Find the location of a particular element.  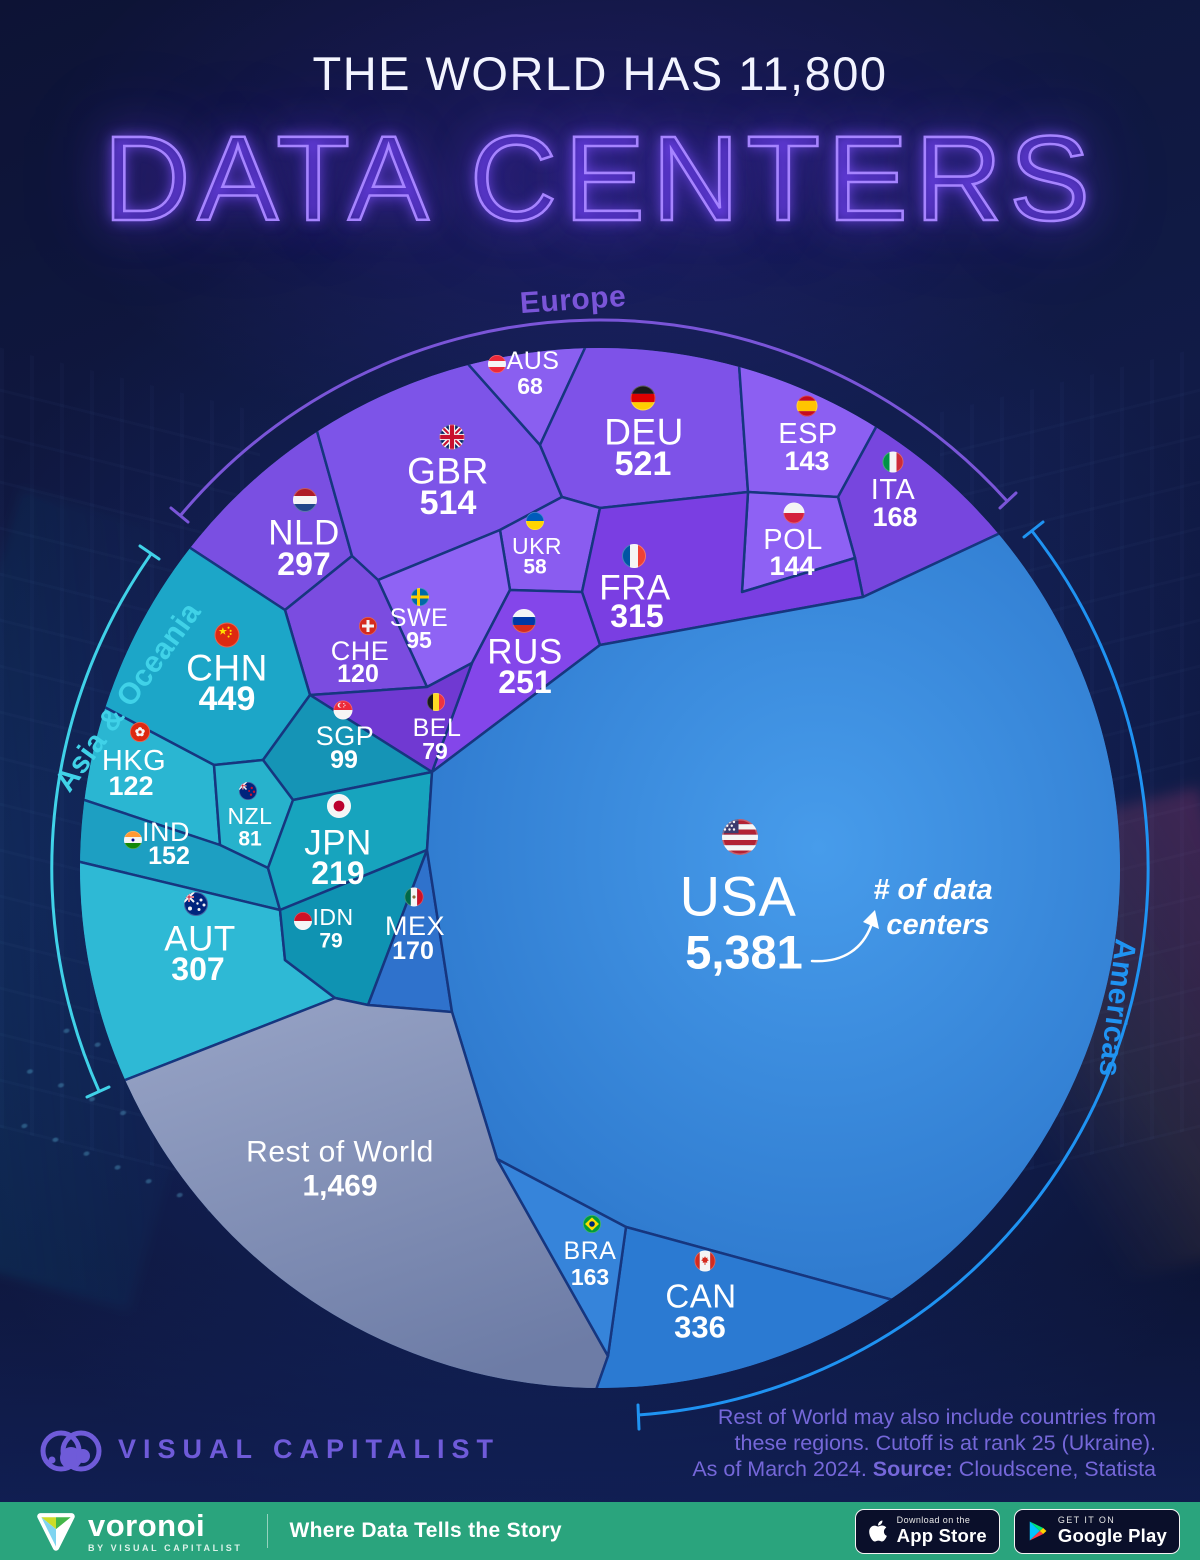

label-IDN: IDN is located at coordinates (332, 917).